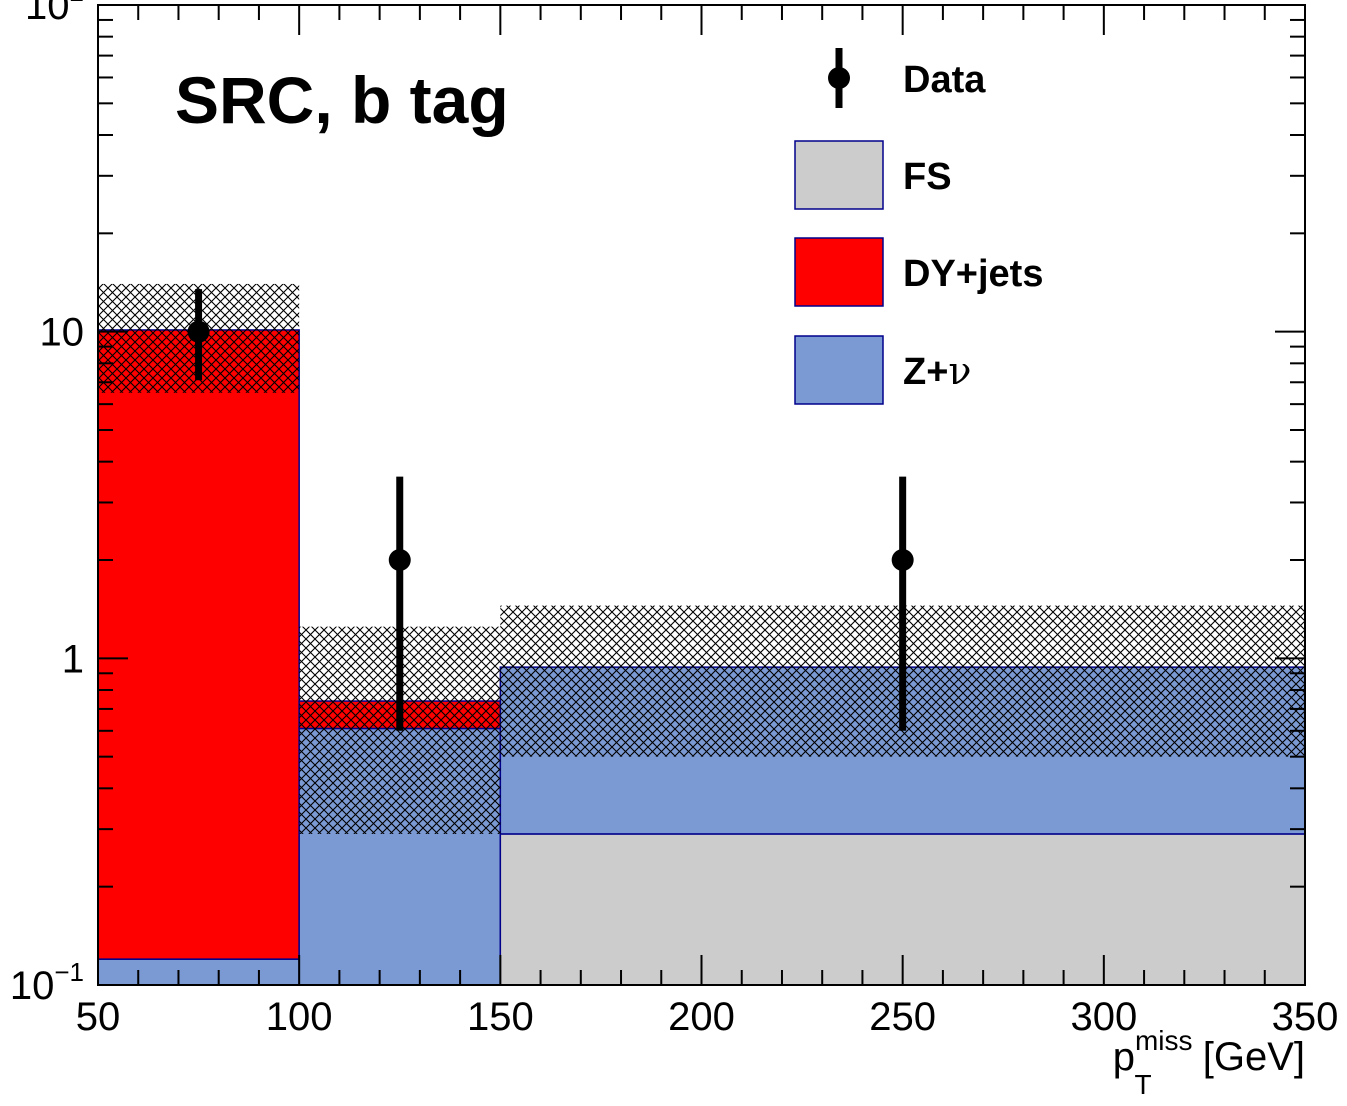 The width and height of the screenshot is (1347, 1106). Describe the element at coordinates (98, 1017) in the screenshot. I see `x-tick-label: 50` at that location.